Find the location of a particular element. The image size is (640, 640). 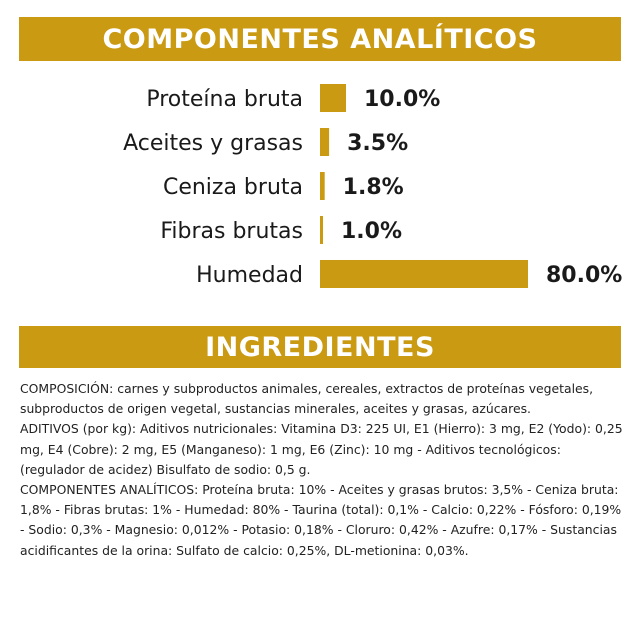

category-label: Ceniza bruta is located at coordinates (233, 187).